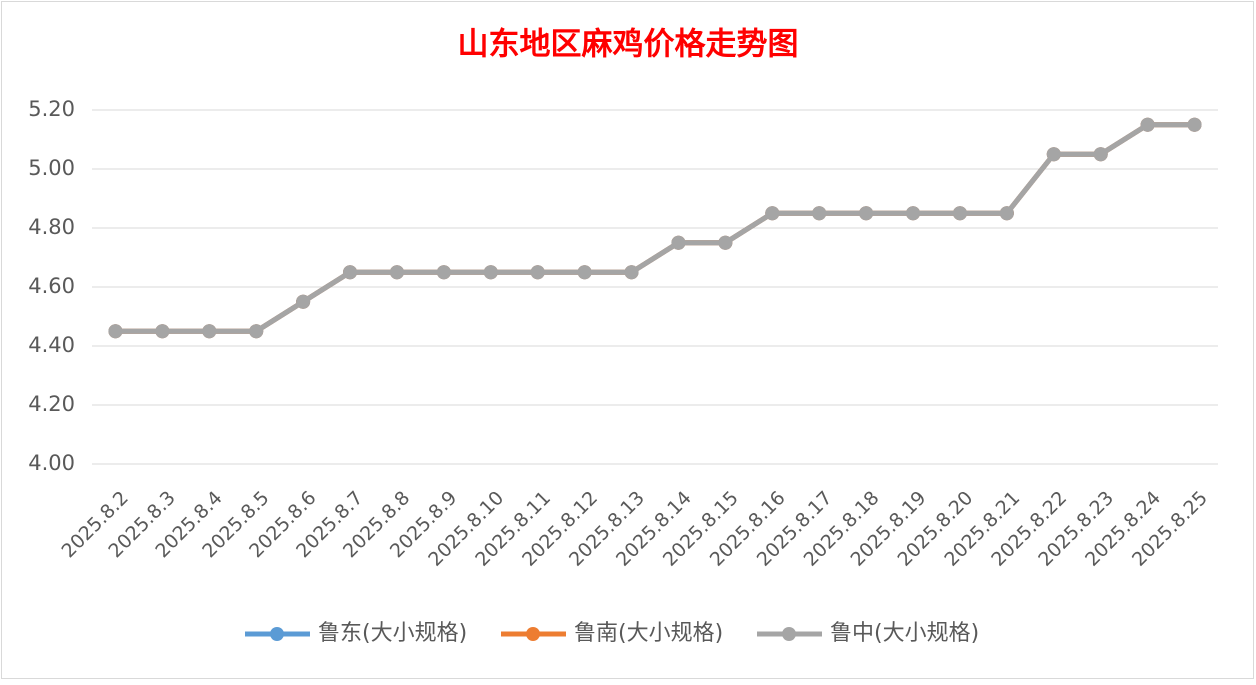  Describe the element at coordinates (628, 45) in the screenshot. I see `chart-title: 山东地区麻鸡价格走势图` at that location.